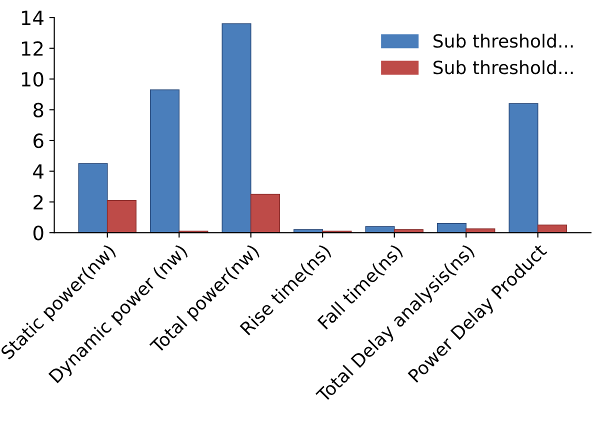  Describe the element at coordinates (32, 48) in the screenshot. I see `y-tick-label: 12` at that location.